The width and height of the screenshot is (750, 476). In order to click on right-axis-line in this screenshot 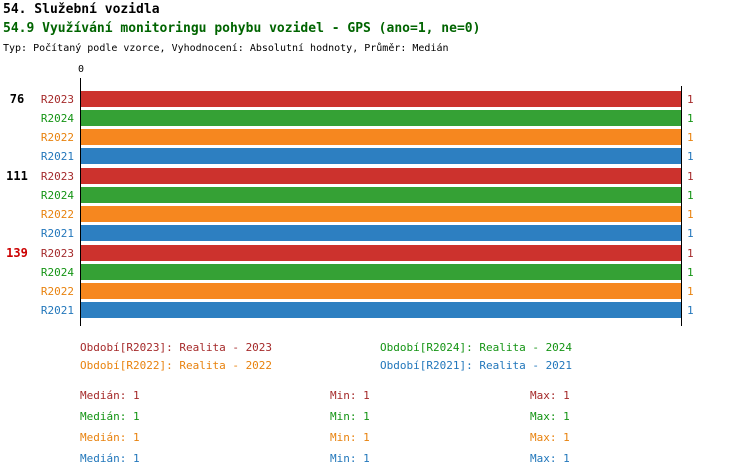, I will do `click(681, 206)`.